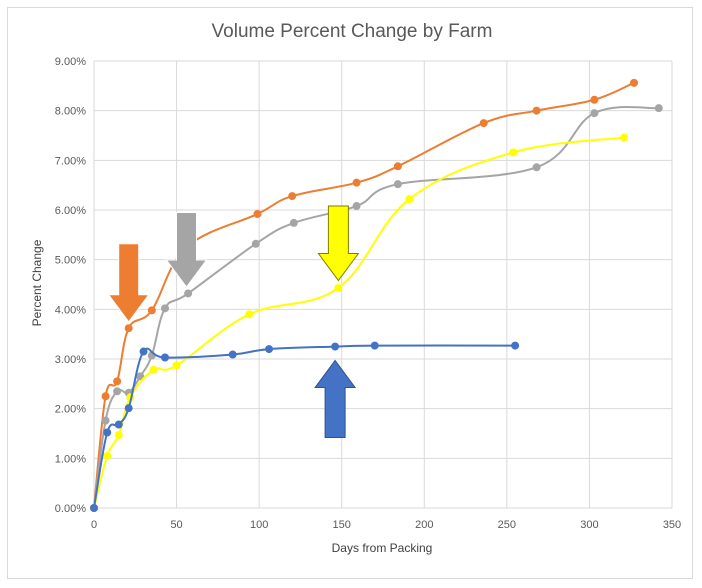 This screenshot has height=588, width=702. Describe the element at coordinates (70, 261) in the screenshot. I see `y-tick-label: 5.00%` at that location.